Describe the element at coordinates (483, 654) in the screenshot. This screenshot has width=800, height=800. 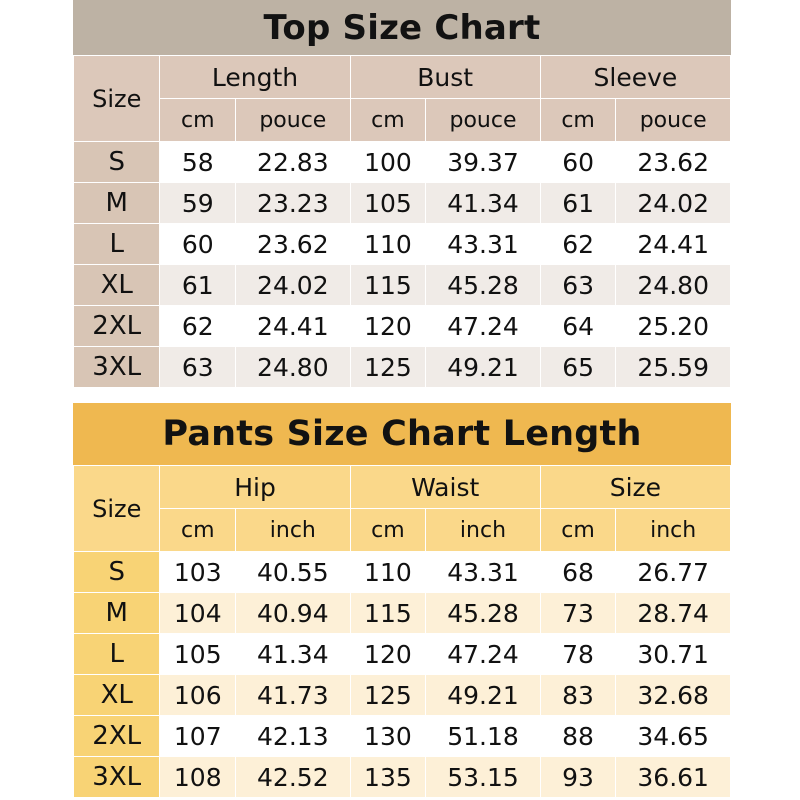
I see `cell-waist-inch: 47.24` at that location.